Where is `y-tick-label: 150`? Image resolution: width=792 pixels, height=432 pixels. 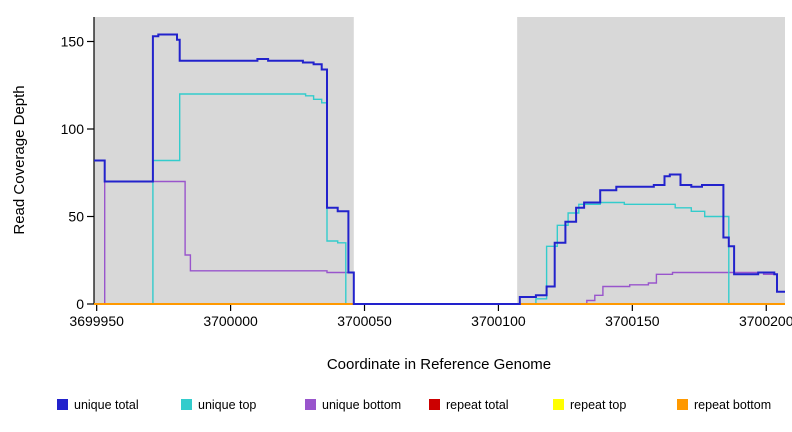
y-tick-label: 150 is located at coordinates (73, 42).